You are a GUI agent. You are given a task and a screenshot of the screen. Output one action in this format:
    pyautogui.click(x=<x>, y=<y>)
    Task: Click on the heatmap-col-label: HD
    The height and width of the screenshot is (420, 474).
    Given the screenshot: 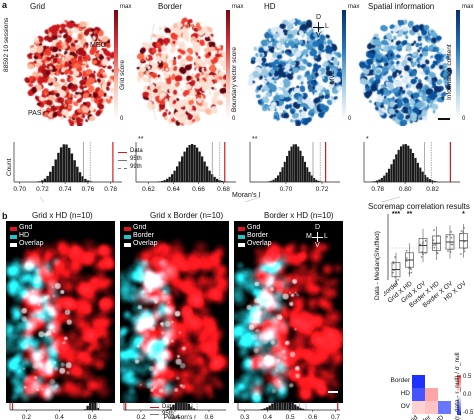 What is the action you would take?
    pyautogui.click(x=440, y=417)
    